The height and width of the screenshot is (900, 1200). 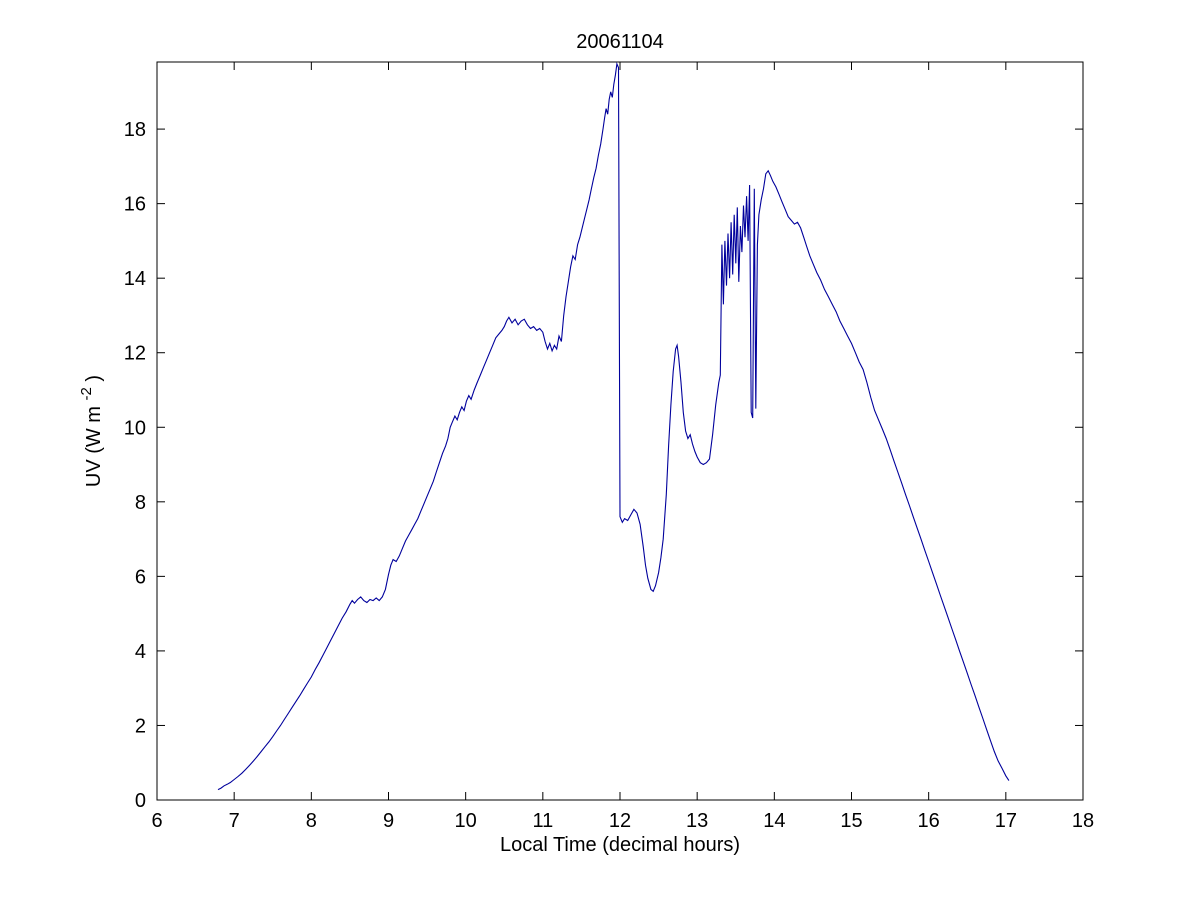 What do you see at coordinates (135, 130) in the screenshot?
I see `y-tick-label: 18` at bounding box center [135, 130].